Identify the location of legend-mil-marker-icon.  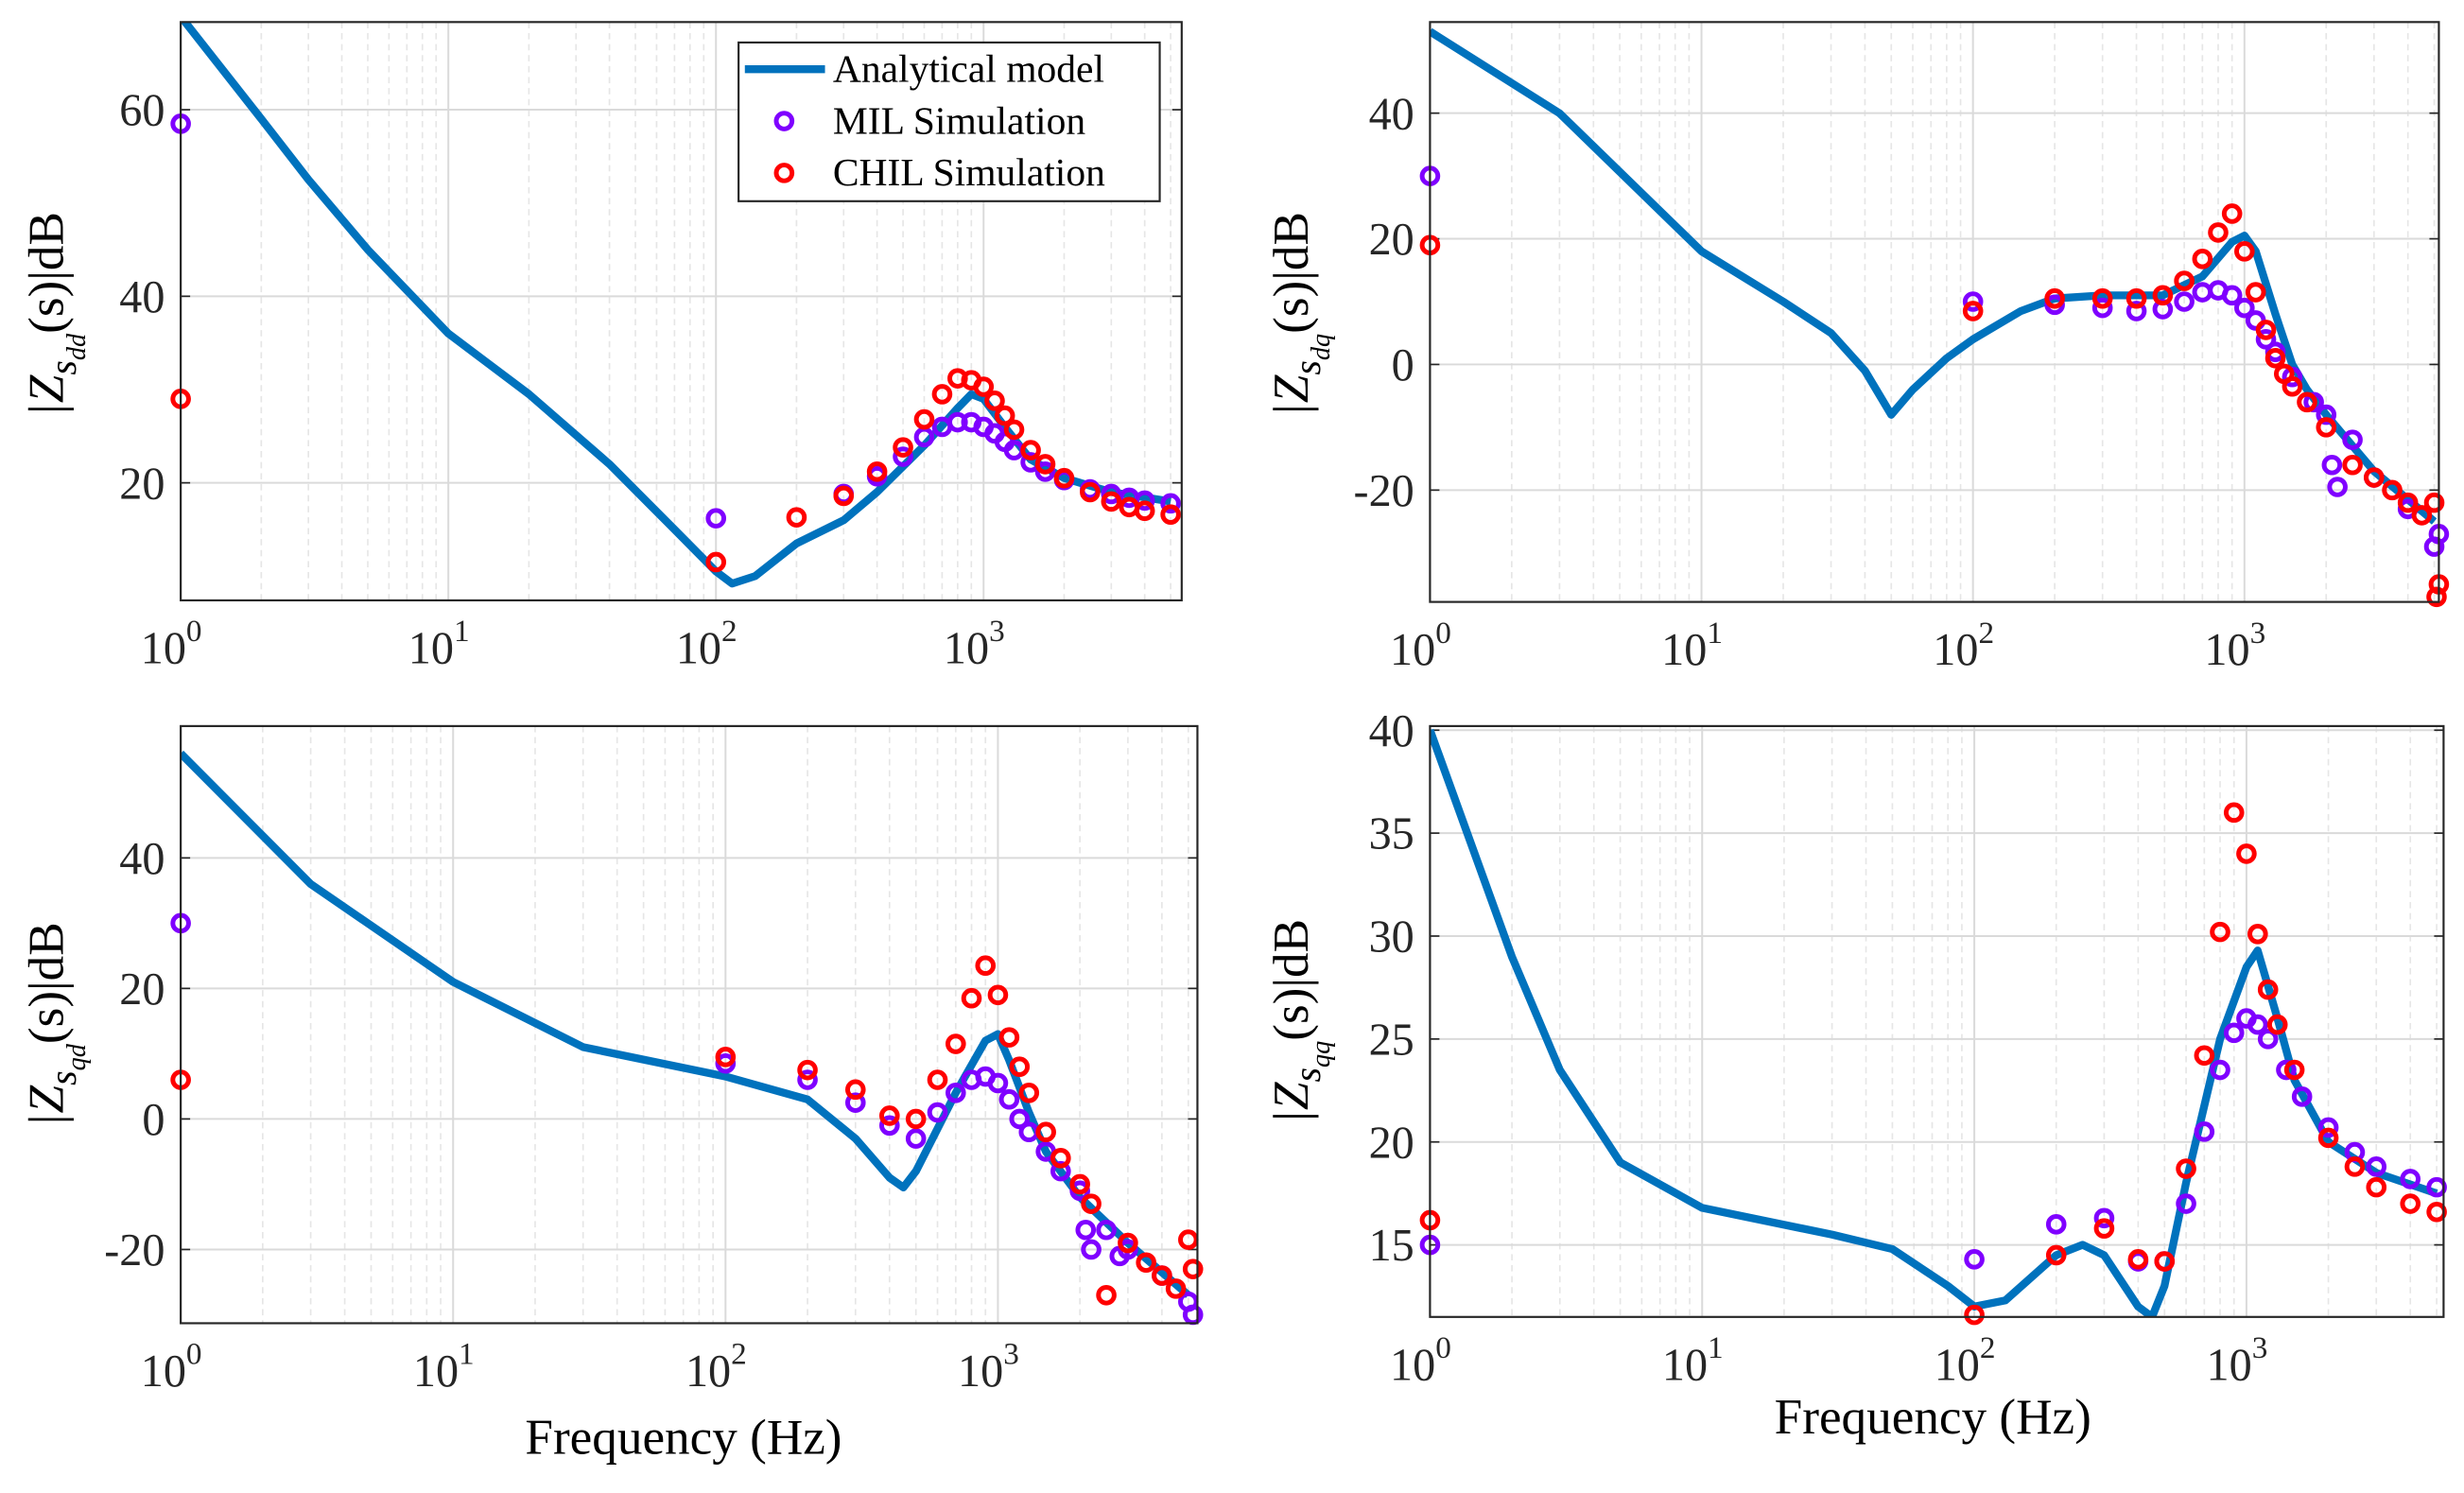
(784, 121).